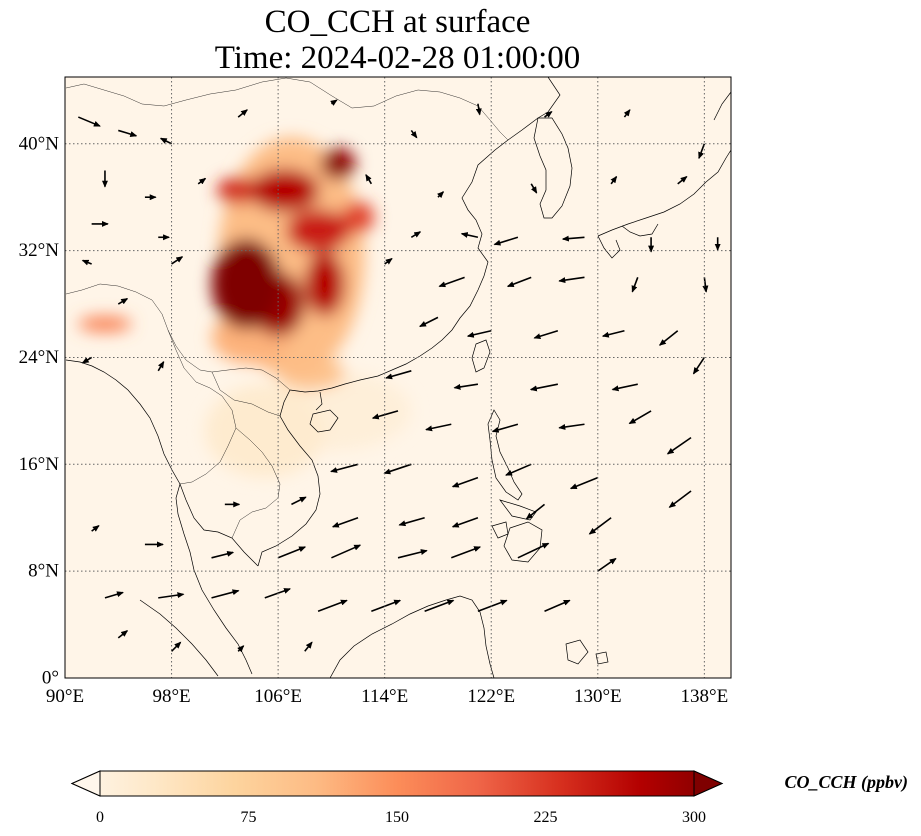 Image resolution: width=921 pixels, height=836 pixels. I want to click on colorbar-min-extend, so click(85, 783).